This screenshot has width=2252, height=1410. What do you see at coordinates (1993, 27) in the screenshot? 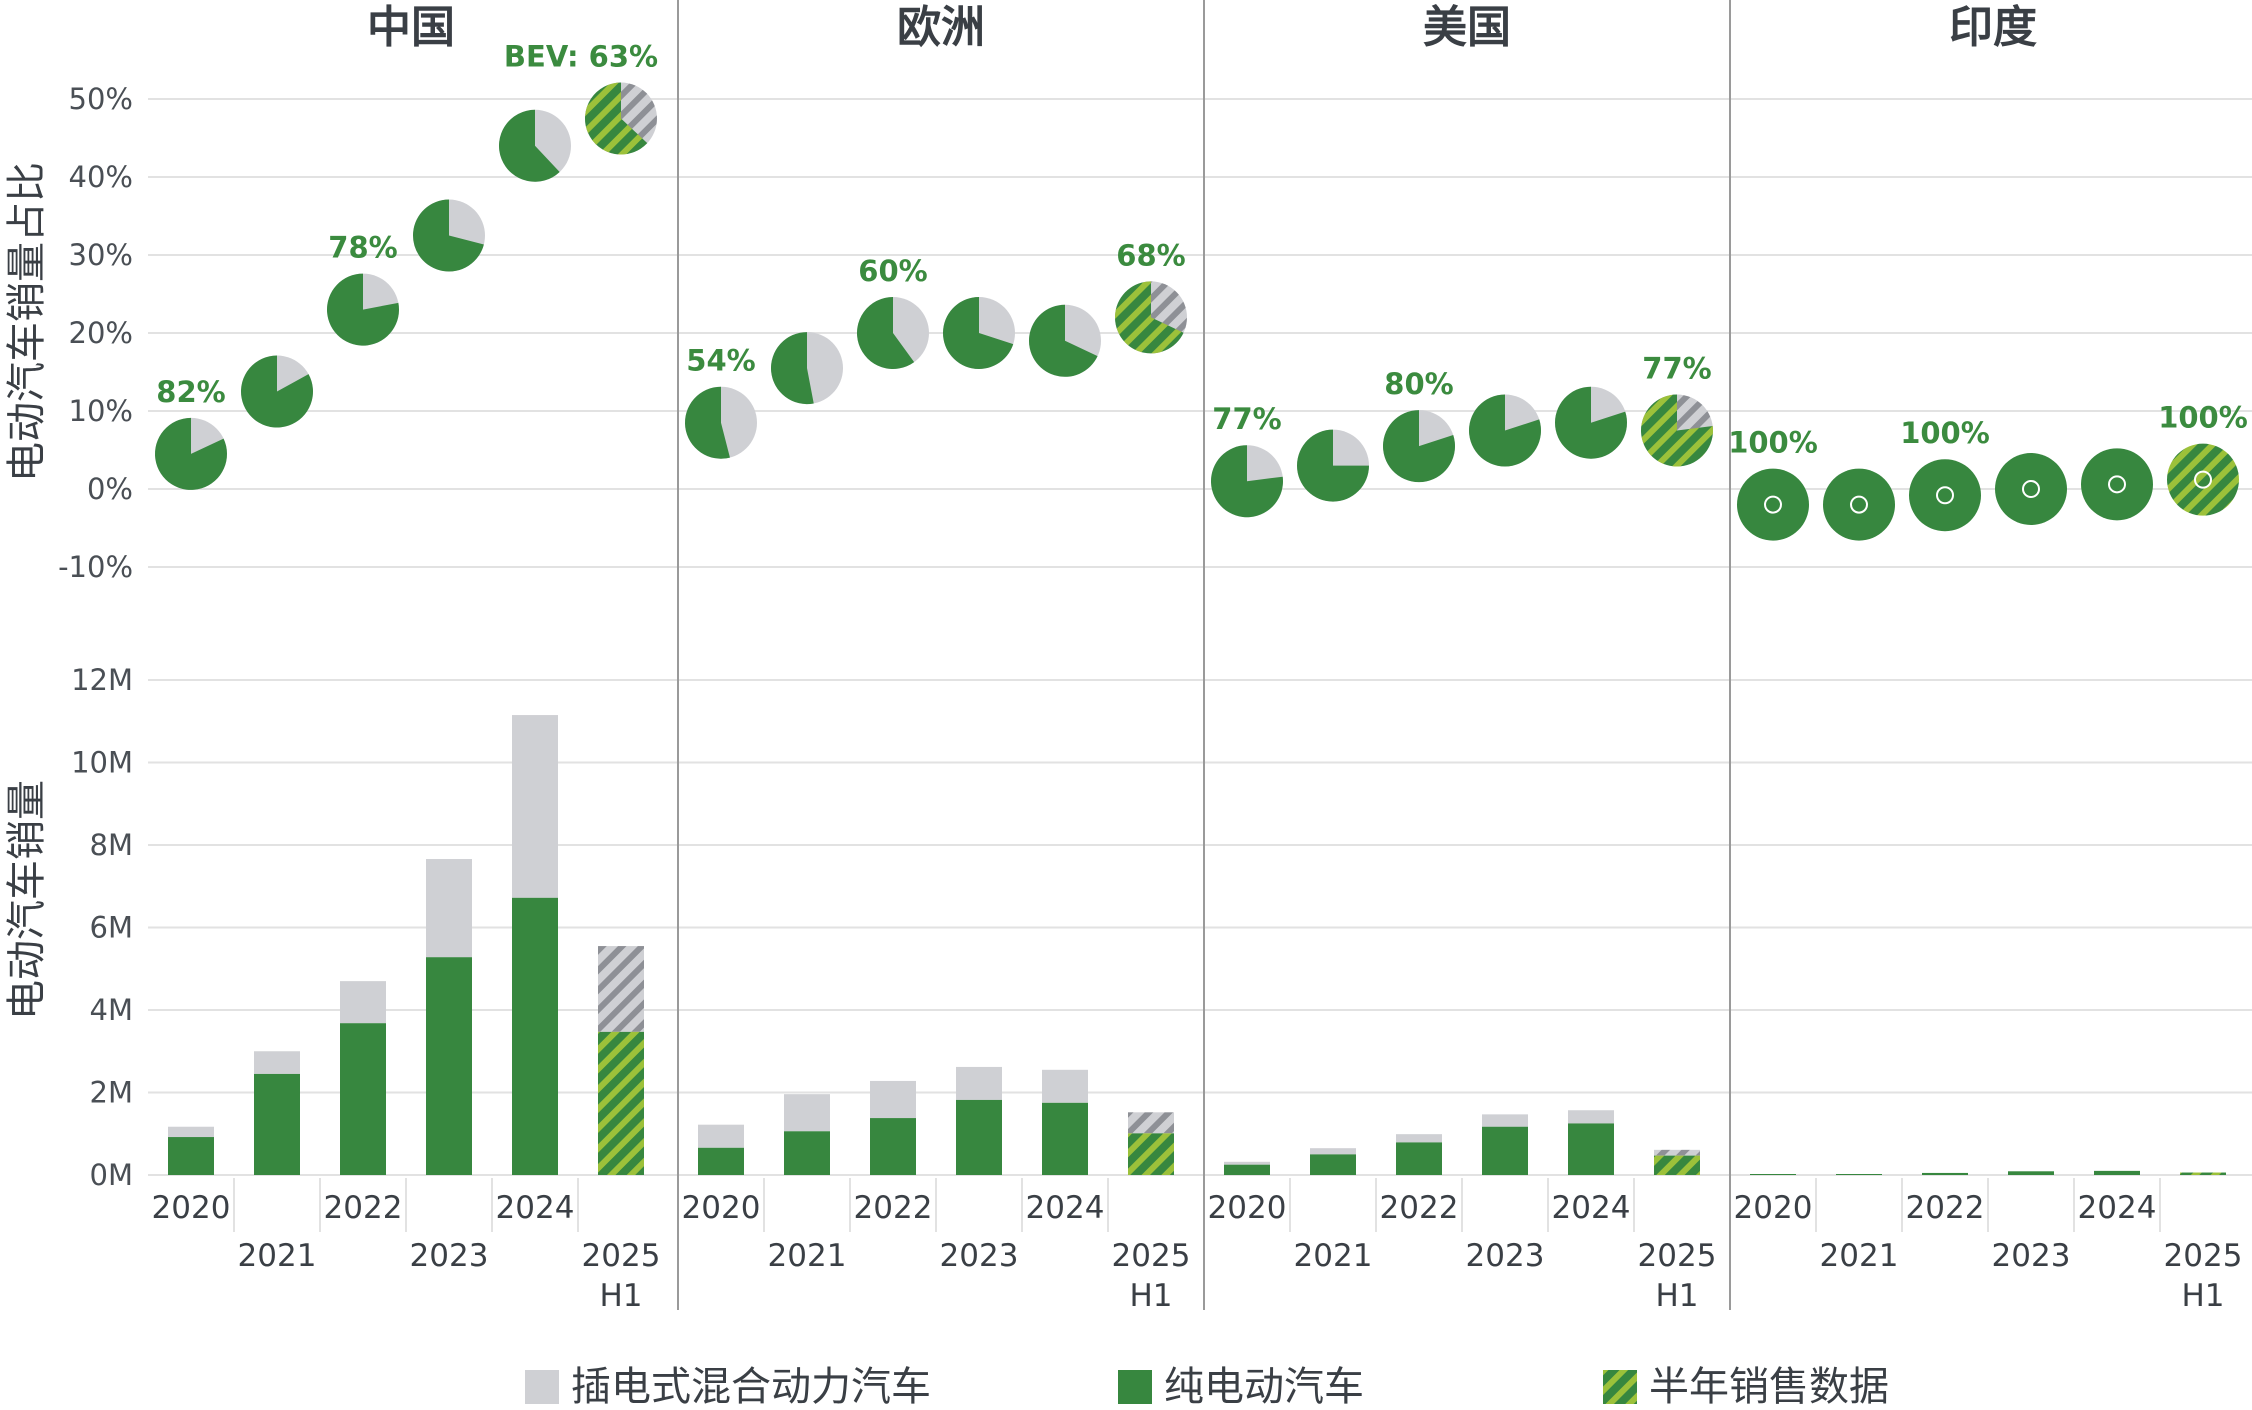
I see `region-title: 印度` at bounding box center [1993, 27].